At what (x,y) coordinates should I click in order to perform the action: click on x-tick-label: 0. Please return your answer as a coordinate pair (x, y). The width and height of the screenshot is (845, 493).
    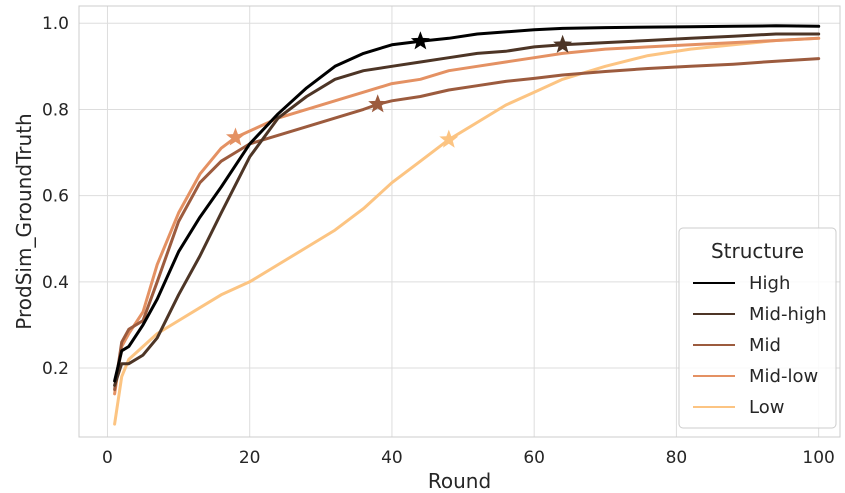
    Looking at the image, I should click on (107, 458).